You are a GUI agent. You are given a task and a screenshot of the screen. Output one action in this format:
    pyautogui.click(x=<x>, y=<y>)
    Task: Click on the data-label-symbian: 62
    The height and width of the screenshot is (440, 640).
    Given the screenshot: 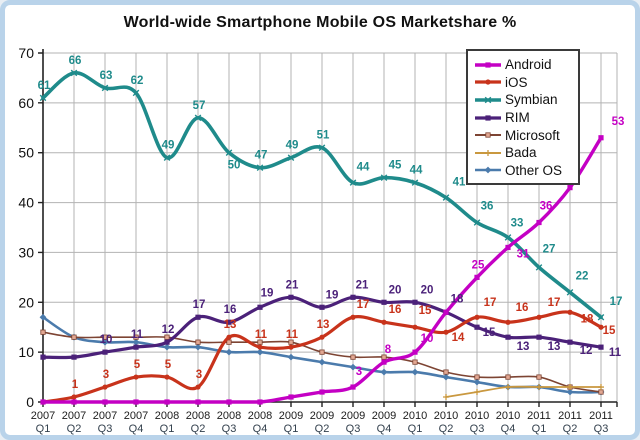 What is the action you would take?
    pyautogui.click(x=137, y=81)
    